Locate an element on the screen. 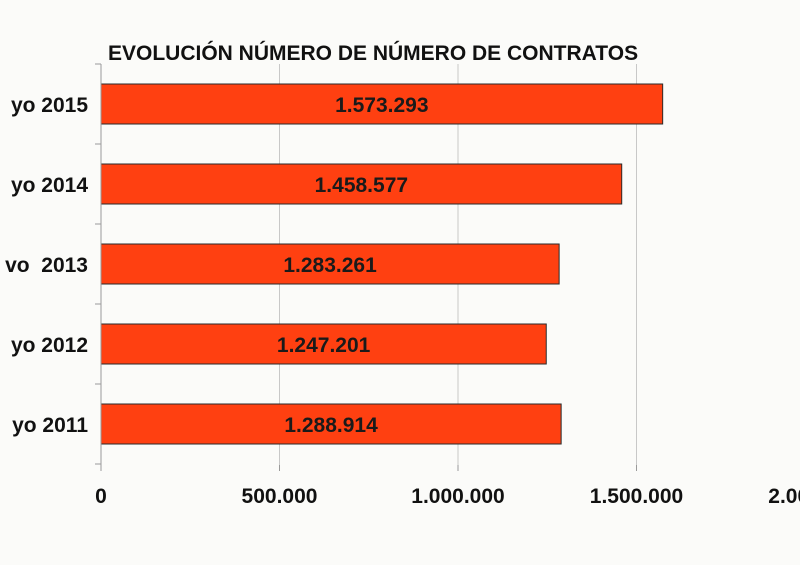  data-label: 1.283.261 is located at coordinates (330, 265).